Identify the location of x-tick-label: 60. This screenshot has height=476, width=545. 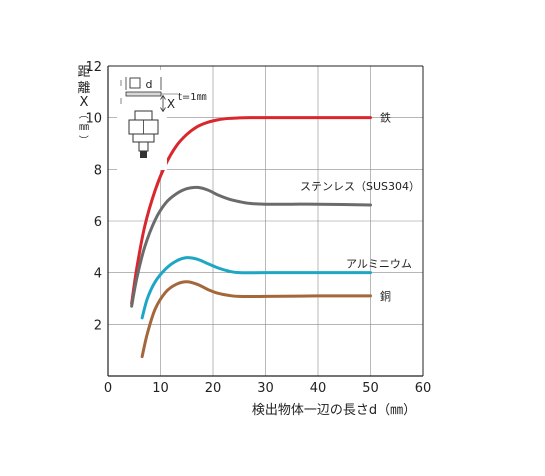
(423, 388).